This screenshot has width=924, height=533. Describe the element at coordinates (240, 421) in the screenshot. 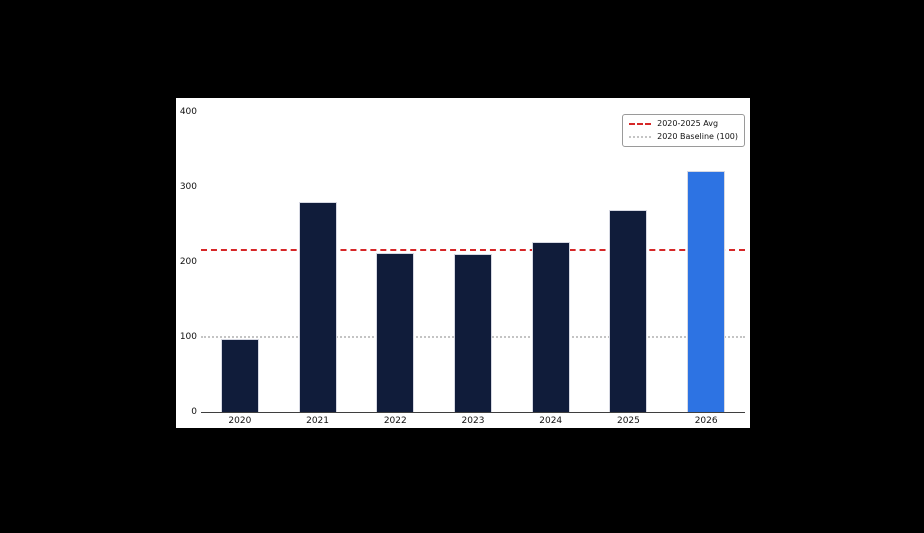

I see `x-tick-label-2020: 2020` at that location.